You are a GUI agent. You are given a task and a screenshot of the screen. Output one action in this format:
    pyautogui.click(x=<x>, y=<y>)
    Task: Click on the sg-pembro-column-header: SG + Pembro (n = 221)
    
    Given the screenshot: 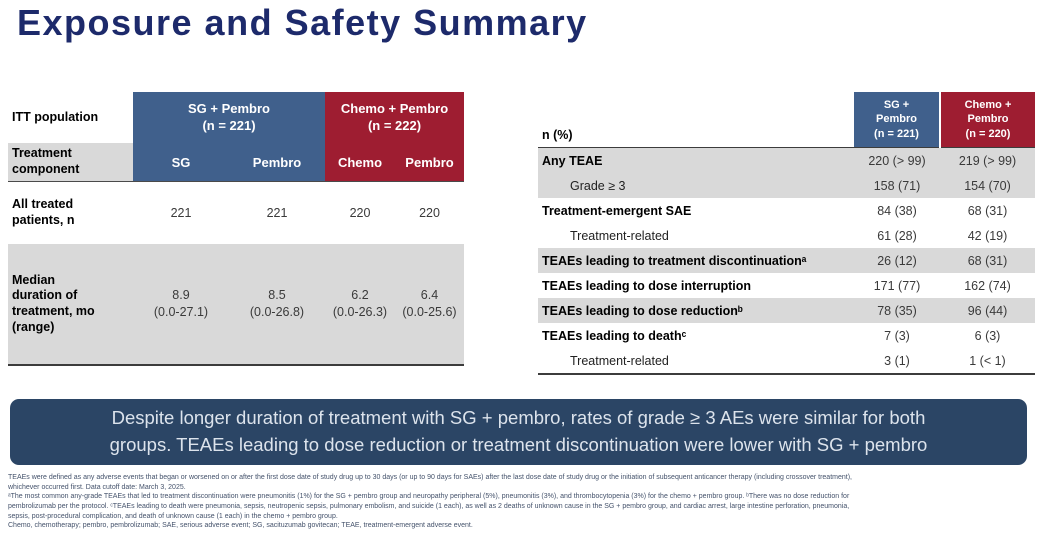 What is the action you would take?
    pyautogui.click(x=897, y=120)
    